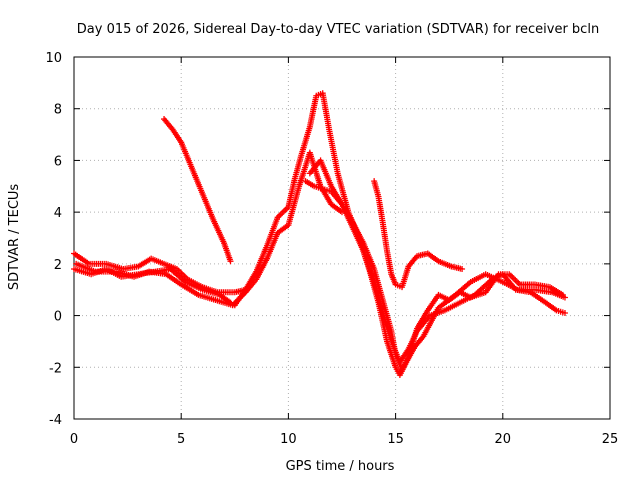 This screenshot has width=640, height=480. What do you see at coordinates (58, 265) in the screenshot?
I see `y-tick-label: 2` at bounding box center [58, 265].